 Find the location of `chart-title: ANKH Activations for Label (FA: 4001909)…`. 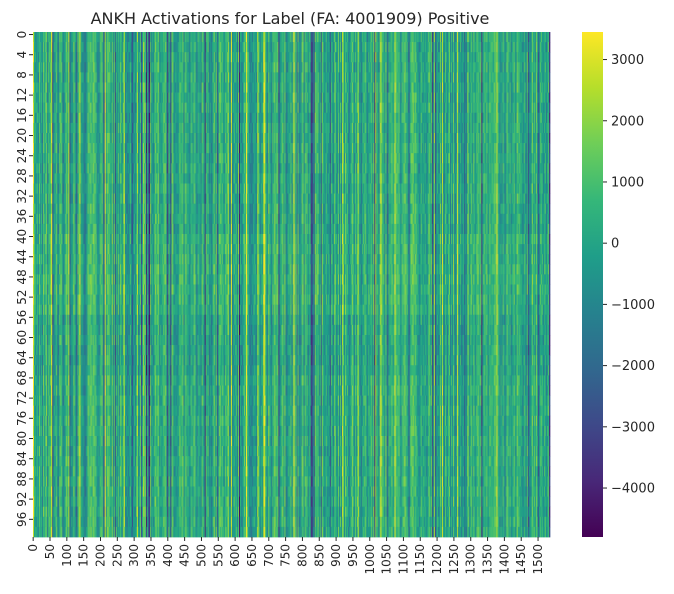

chart-title: ANKH Activations for Label (FA: 4001909)… is located at coordinates (290, 18).